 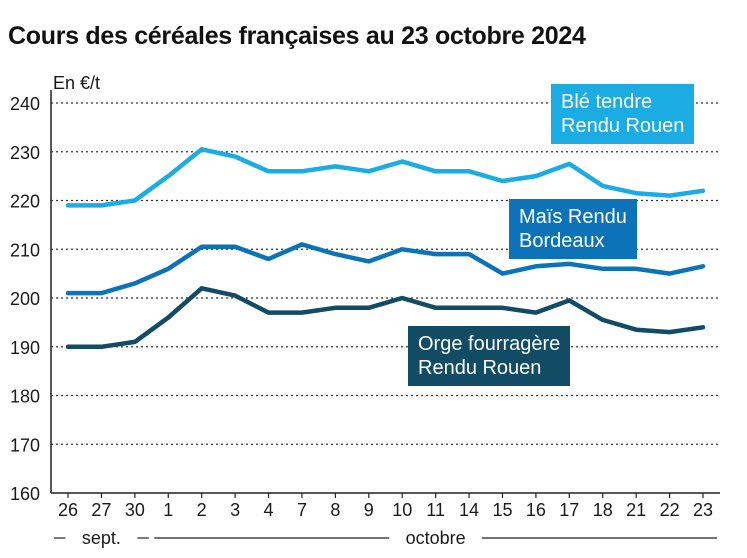 I want to click on series-line-ble, so click(x=385, y=177).